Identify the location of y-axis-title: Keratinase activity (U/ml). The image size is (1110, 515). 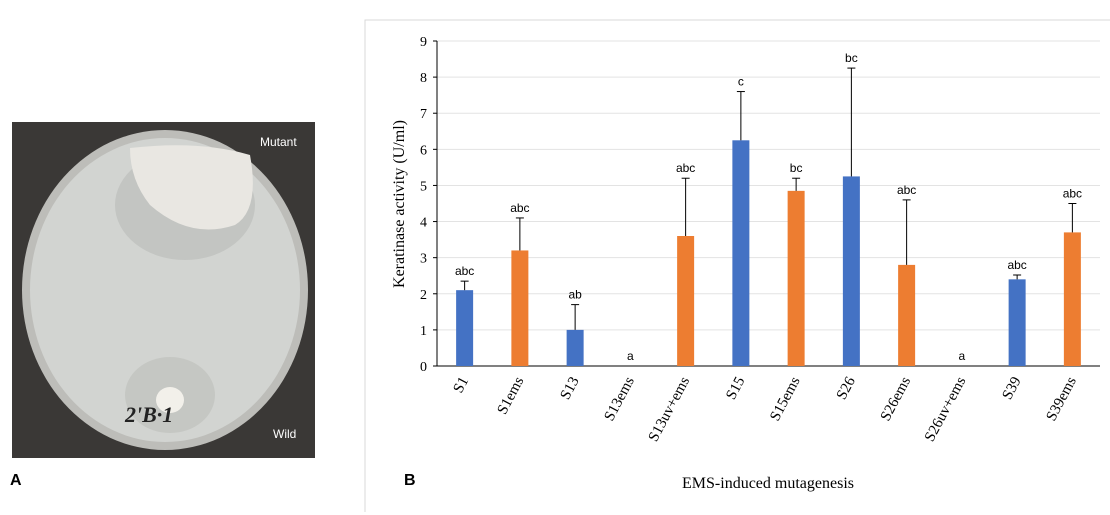
(399, 204).